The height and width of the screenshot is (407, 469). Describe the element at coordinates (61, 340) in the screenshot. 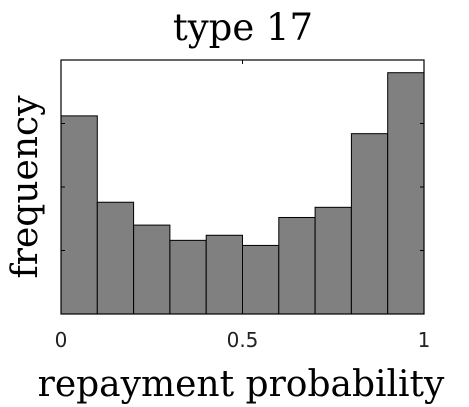

I see `x-tick-label: 0` at that location.